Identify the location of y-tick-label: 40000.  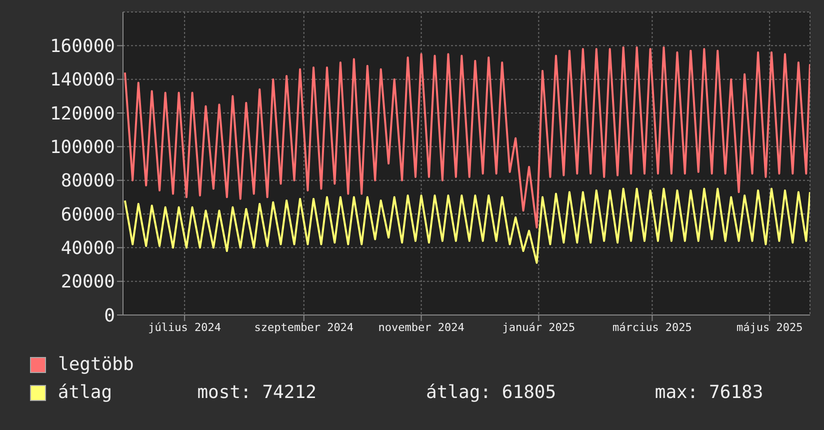
(87, 249).